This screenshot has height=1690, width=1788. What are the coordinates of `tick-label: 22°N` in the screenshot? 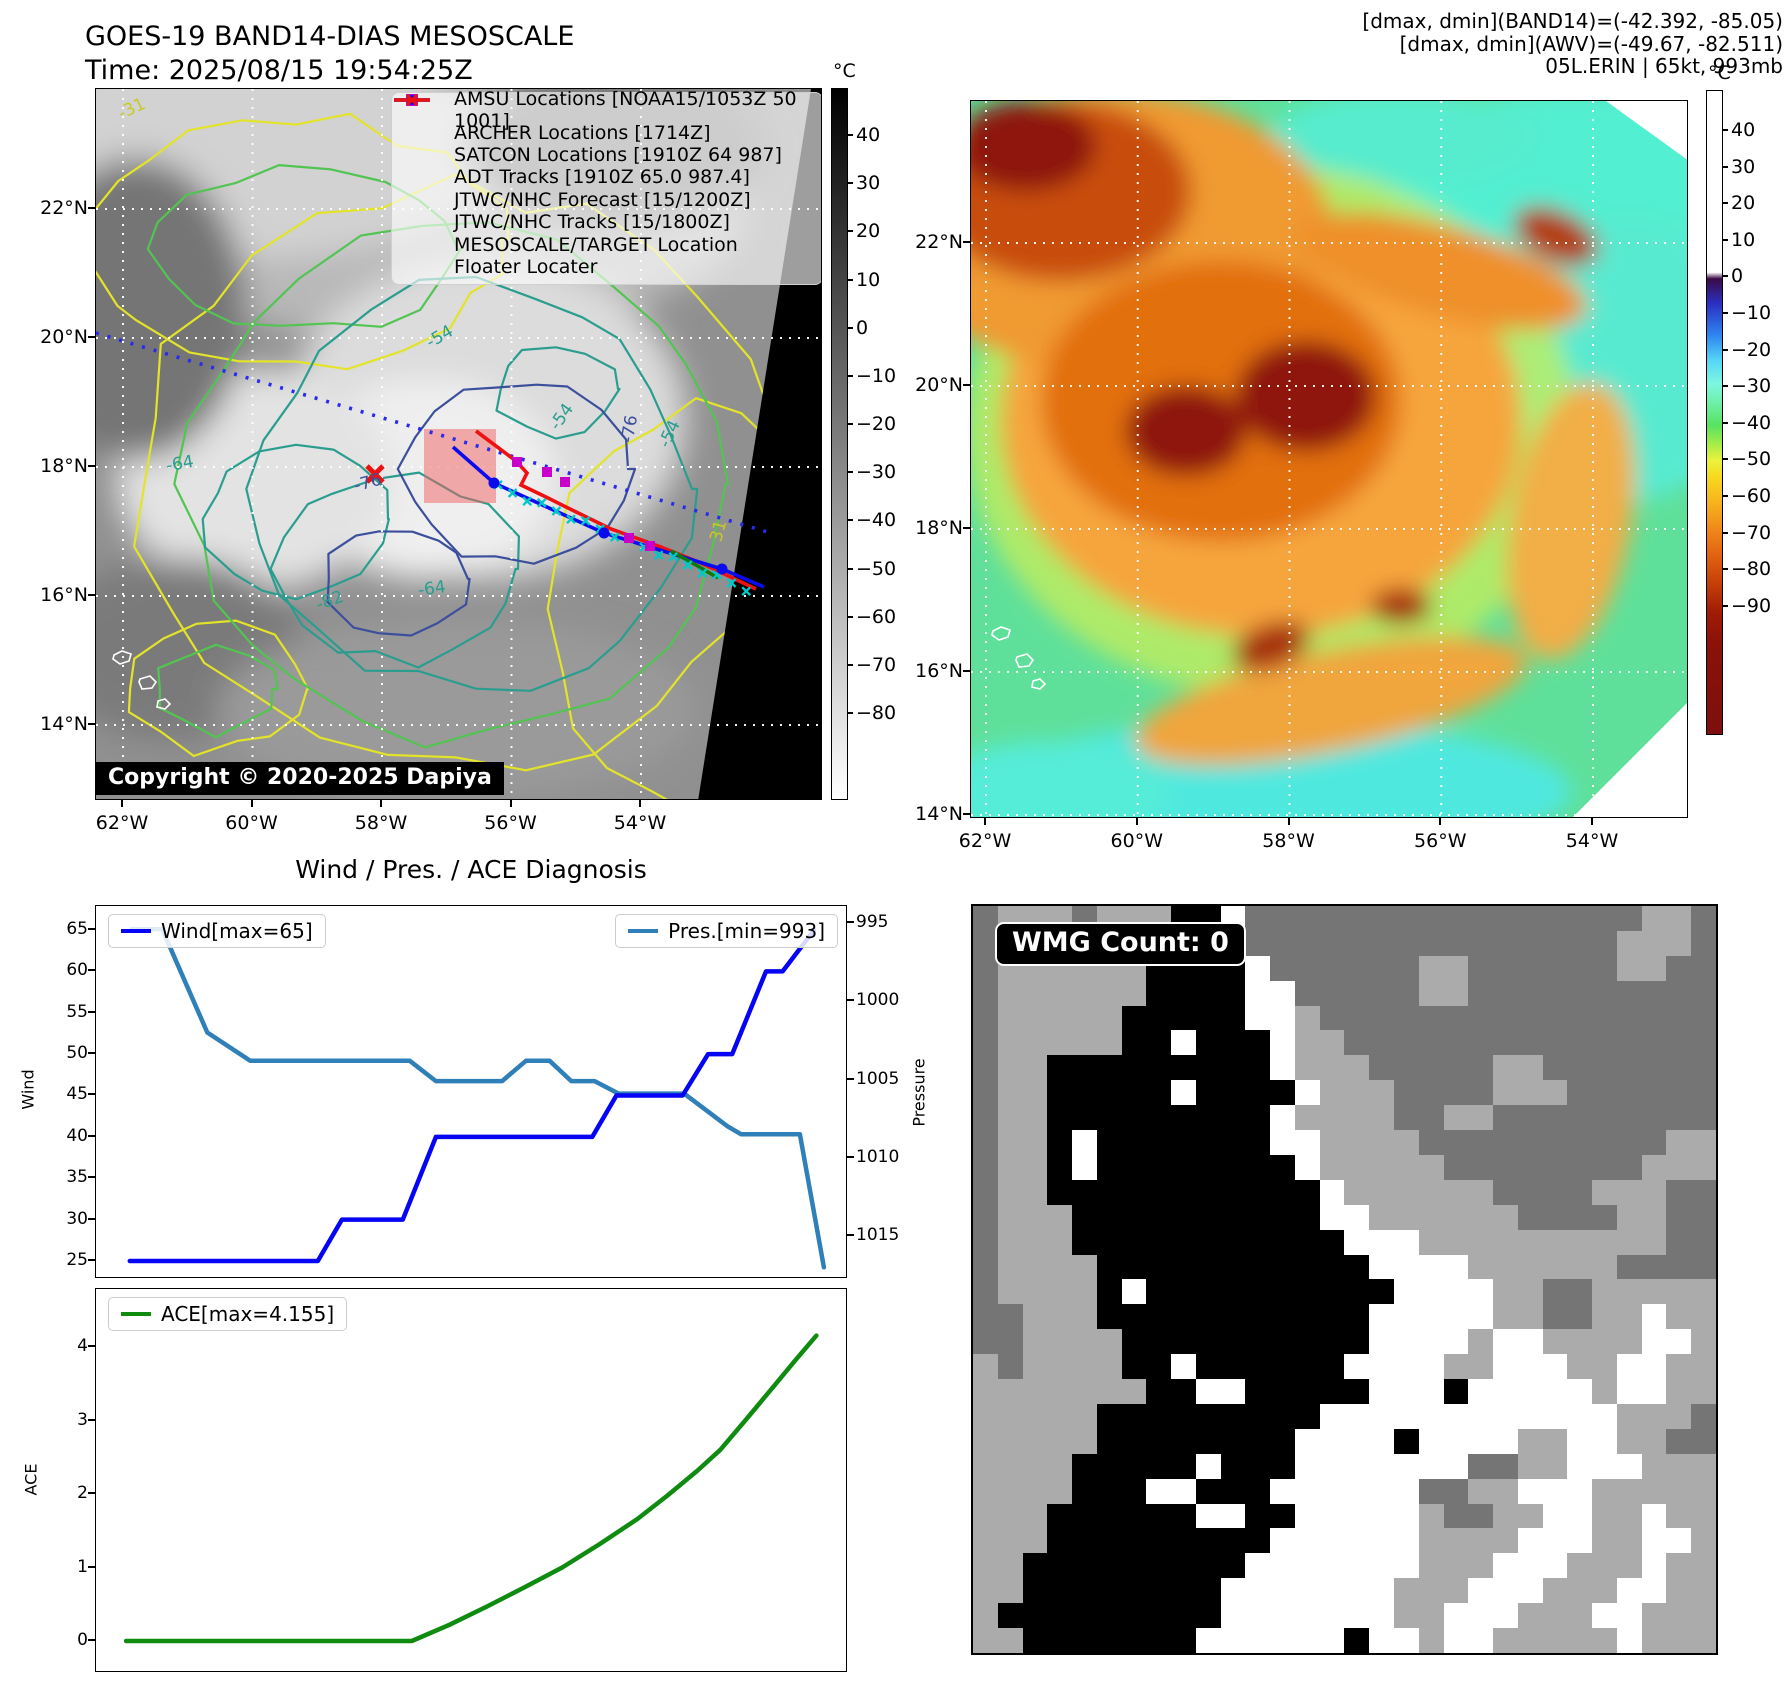 It's located at (64, 208).